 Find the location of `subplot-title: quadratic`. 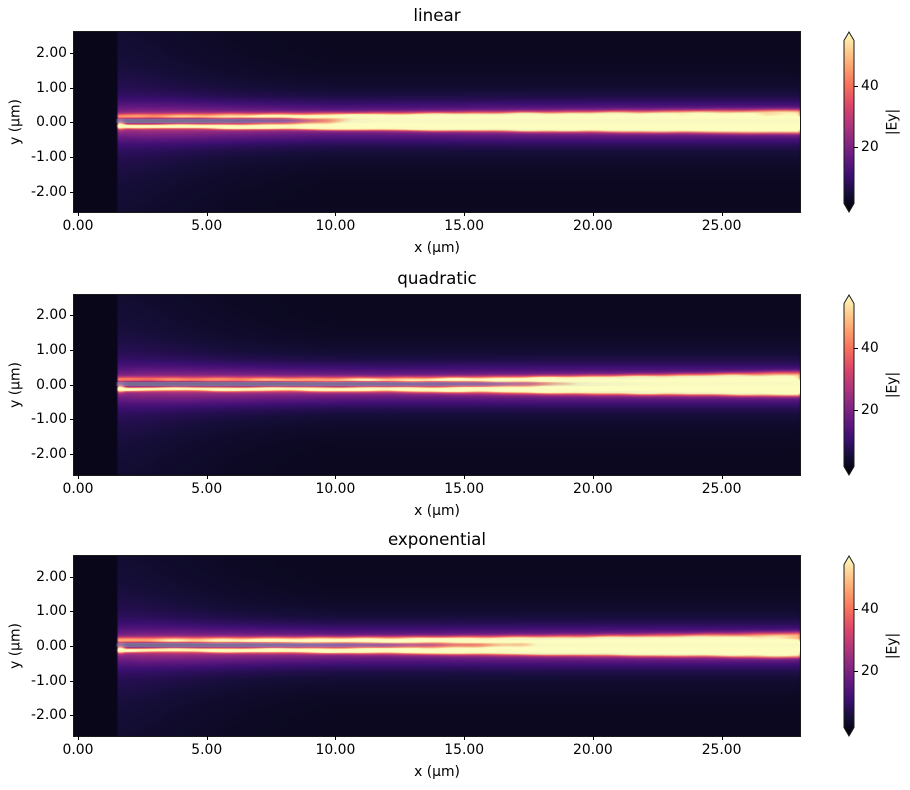

subplot-title: quadratic is located at coordinates (437, 277).